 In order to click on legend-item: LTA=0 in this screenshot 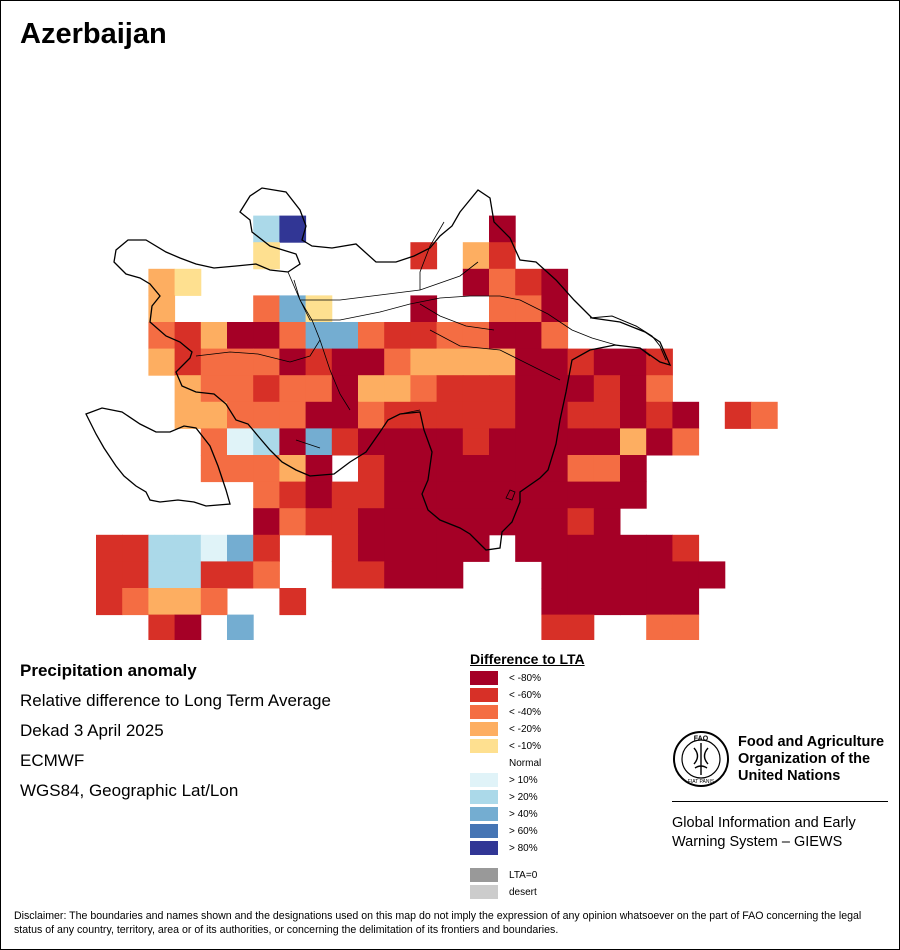, I will do `click(503, 875)`.